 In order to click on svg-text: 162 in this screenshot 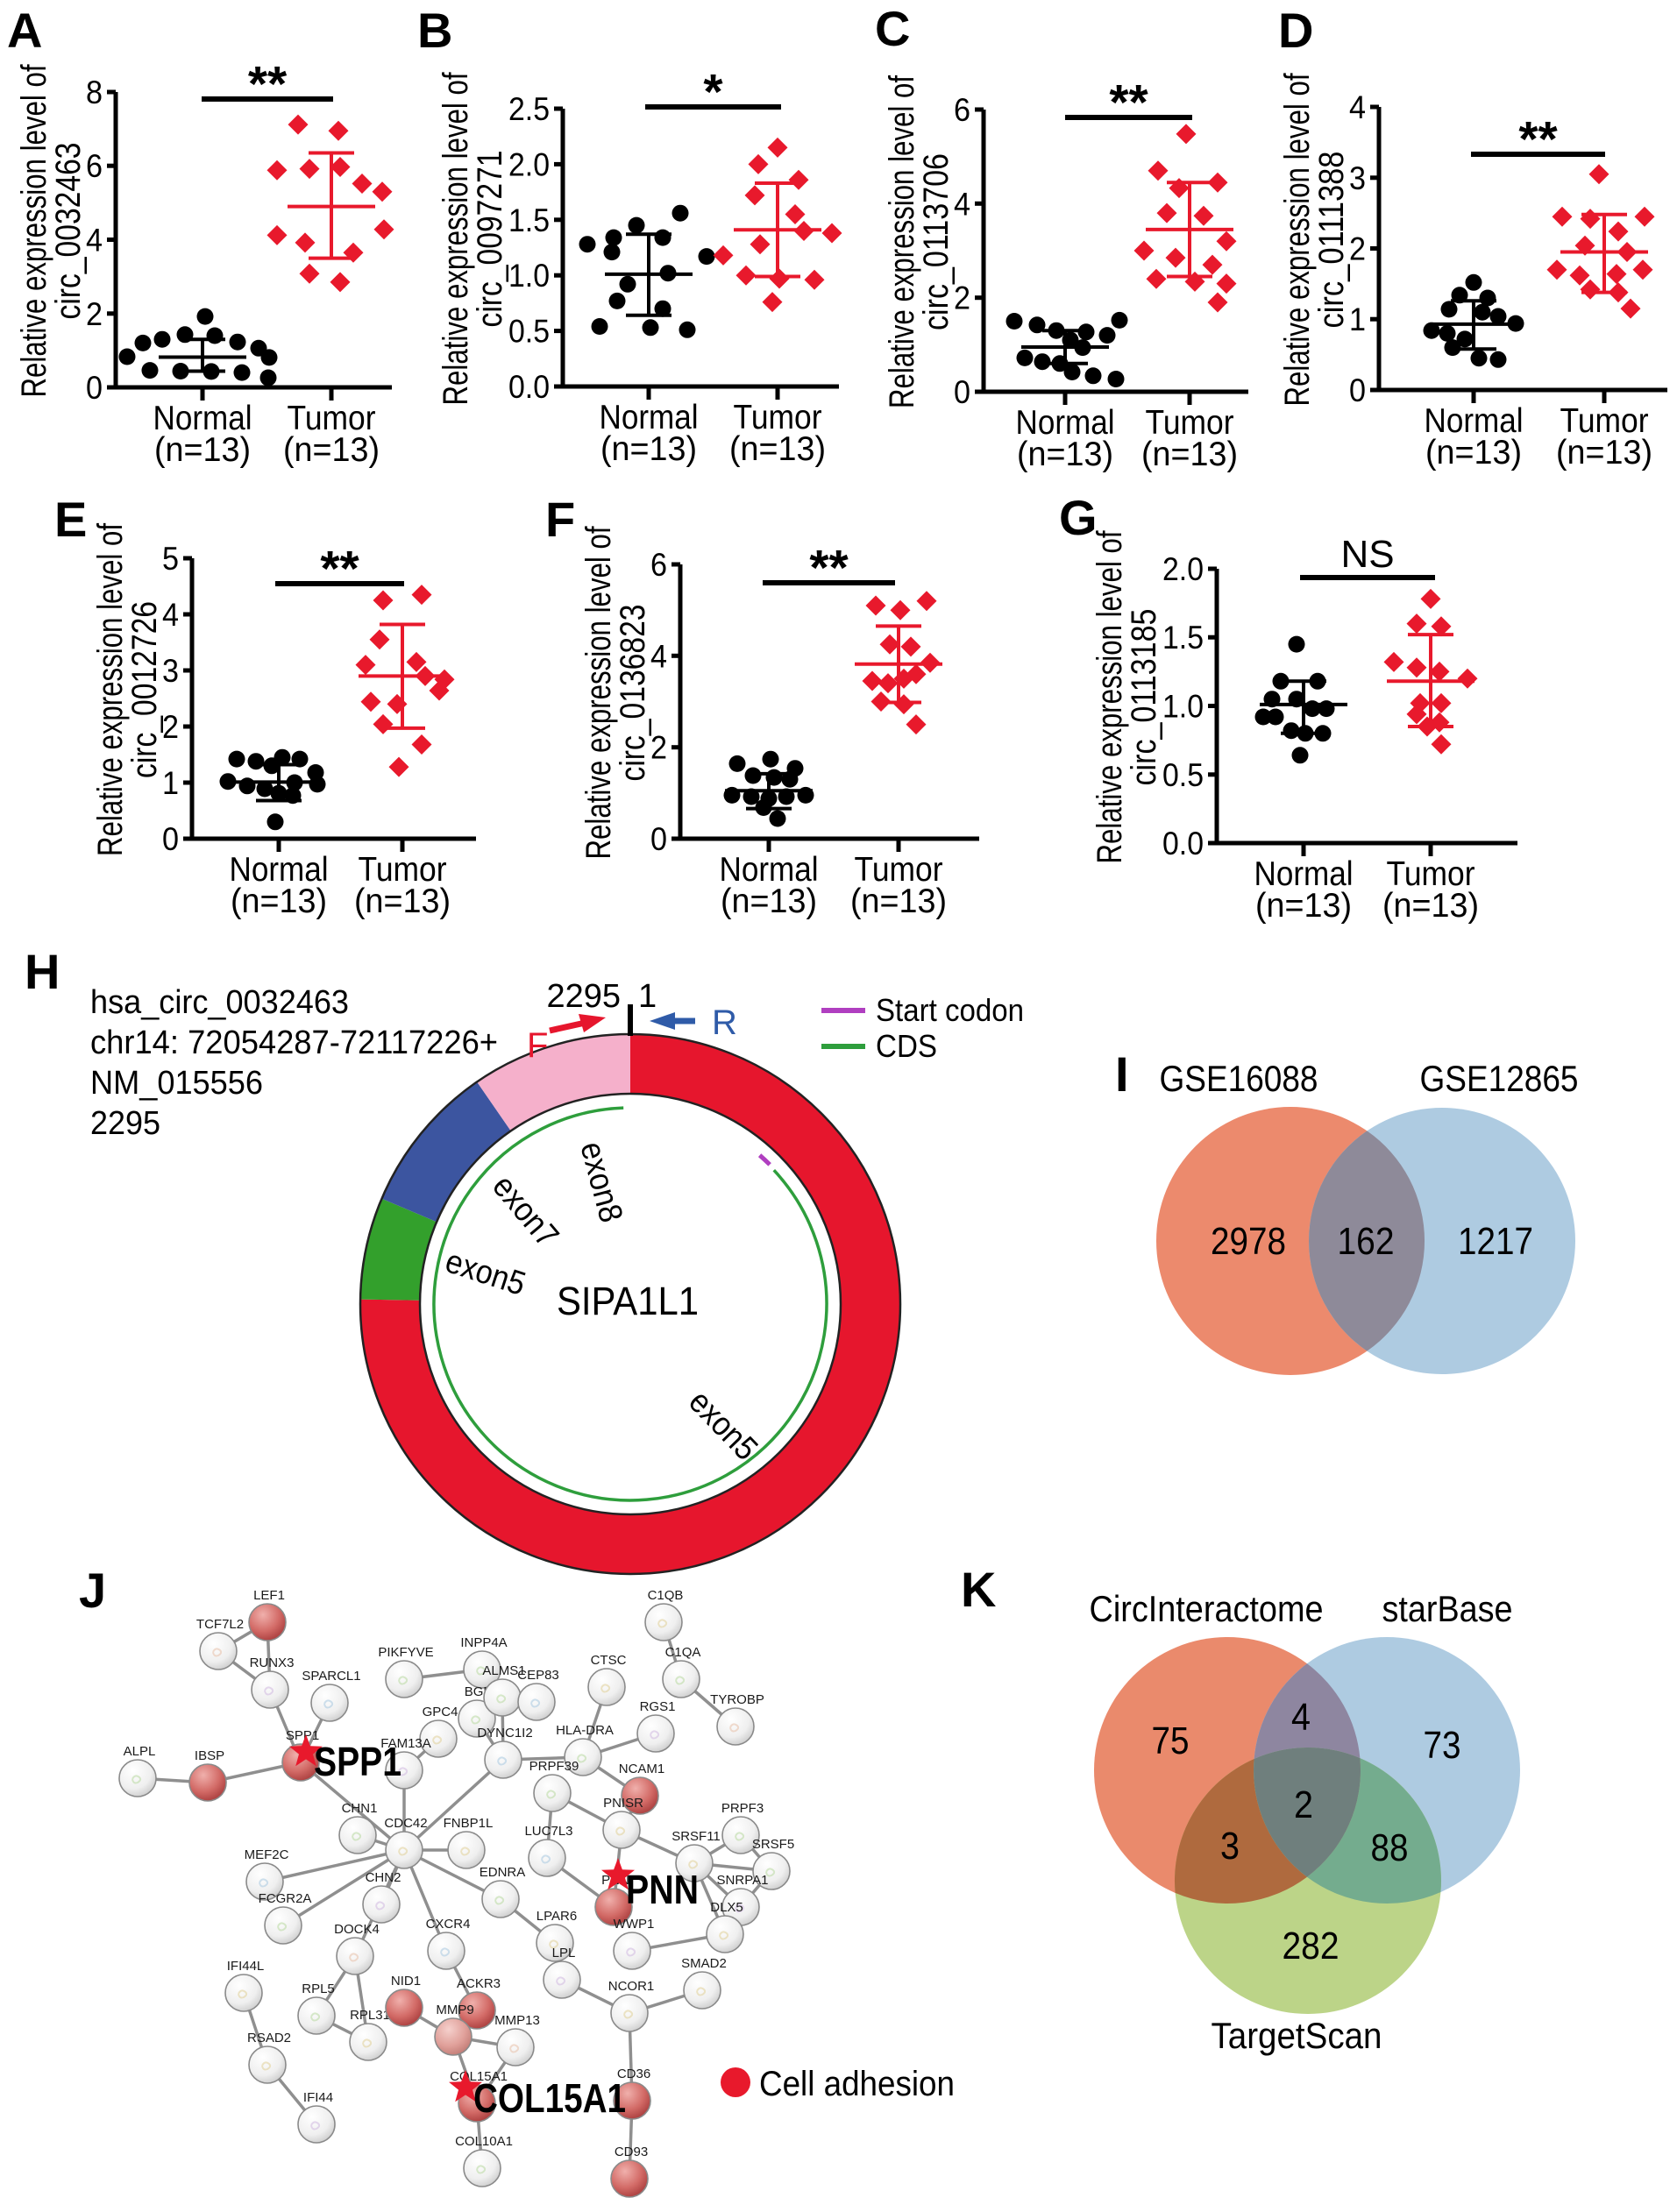, I will do `click(1366, 1241)`.